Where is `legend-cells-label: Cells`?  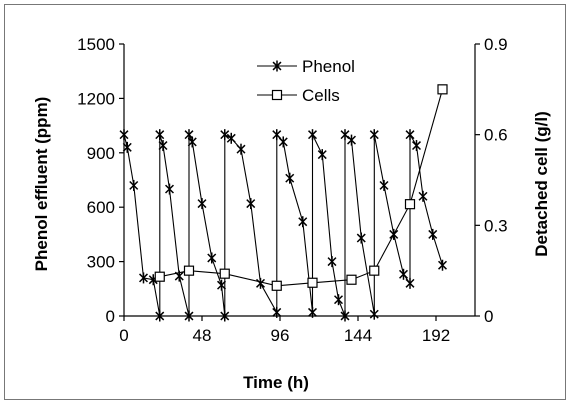 legend-cells-label: Cells is located at coordinates (321, 95).